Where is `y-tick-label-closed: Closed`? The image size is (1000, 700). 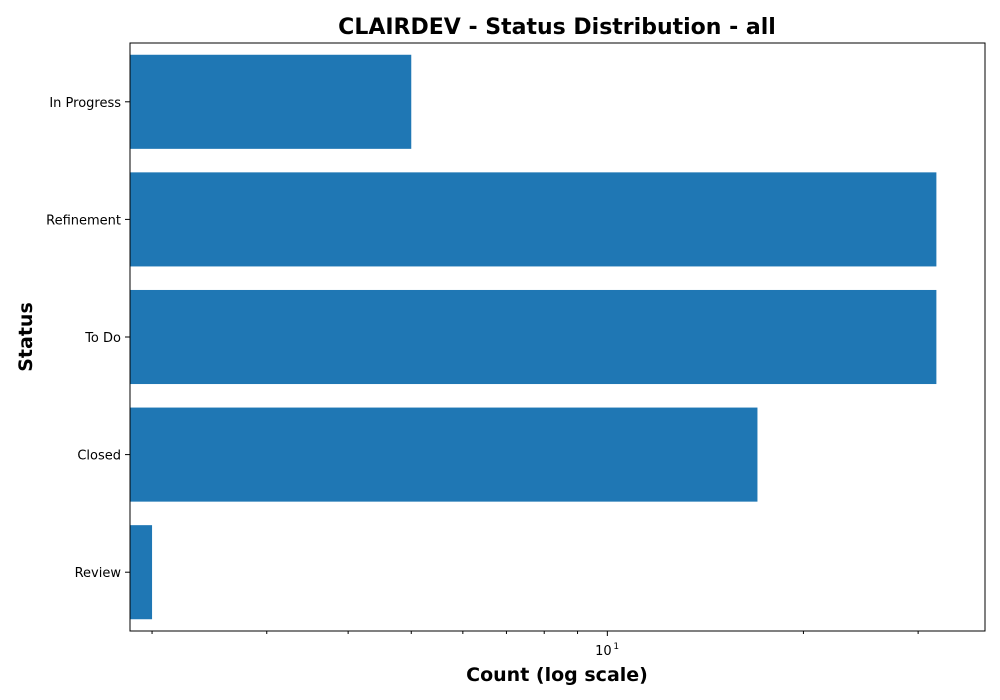 y-tick-label-closed: Closed is located at coordinates (99, 456).